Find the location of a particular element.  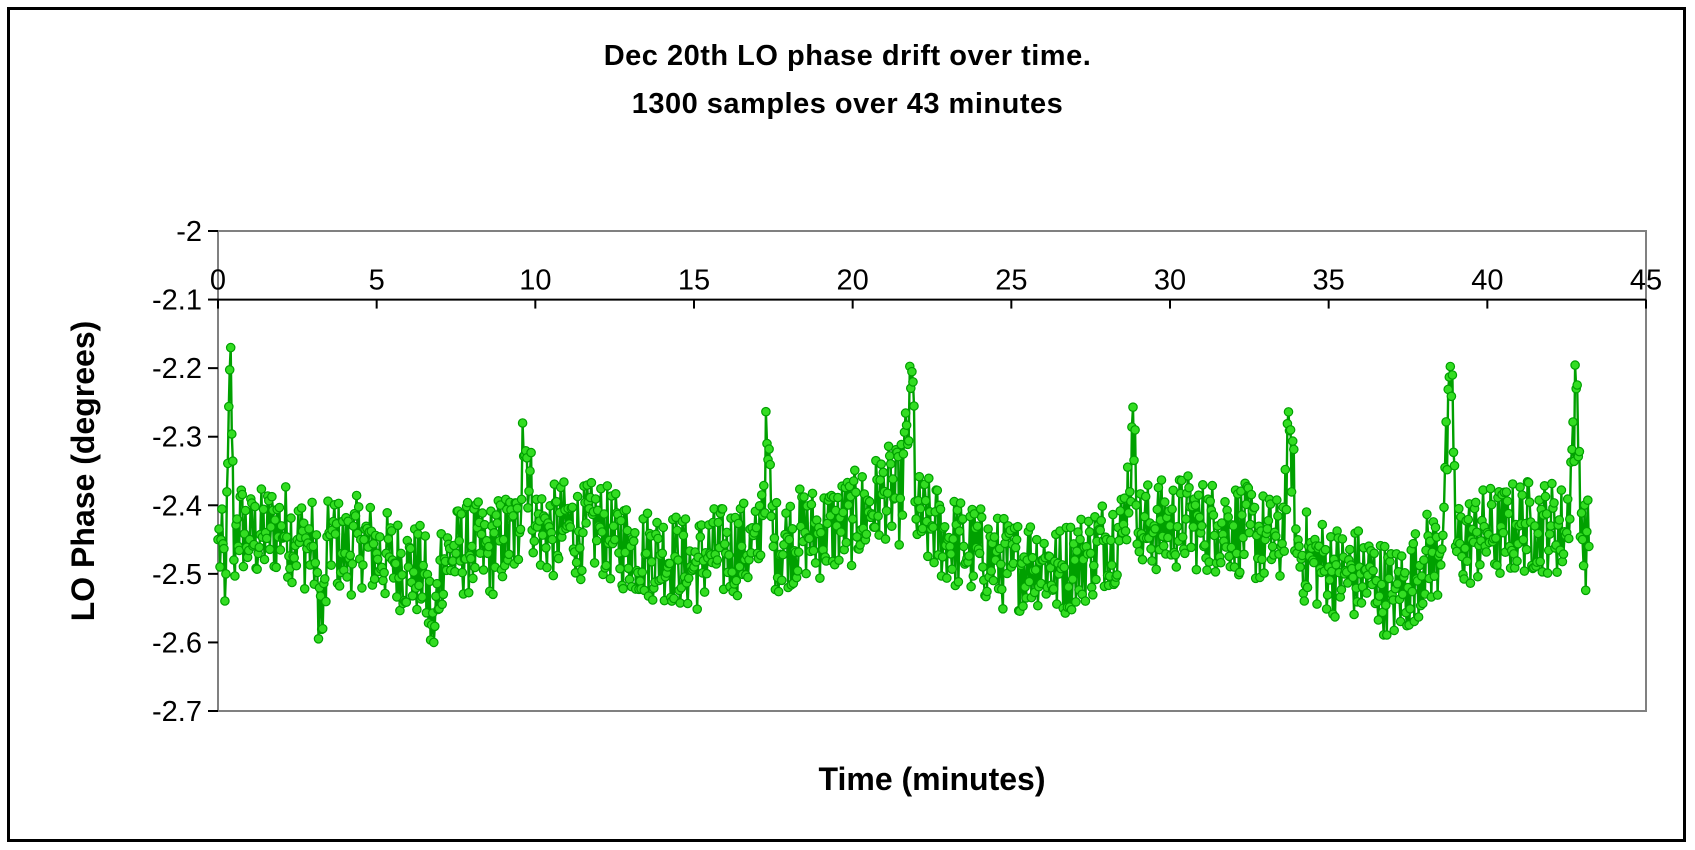

x-tick-label: 5 is located at coordinates (377, 281).